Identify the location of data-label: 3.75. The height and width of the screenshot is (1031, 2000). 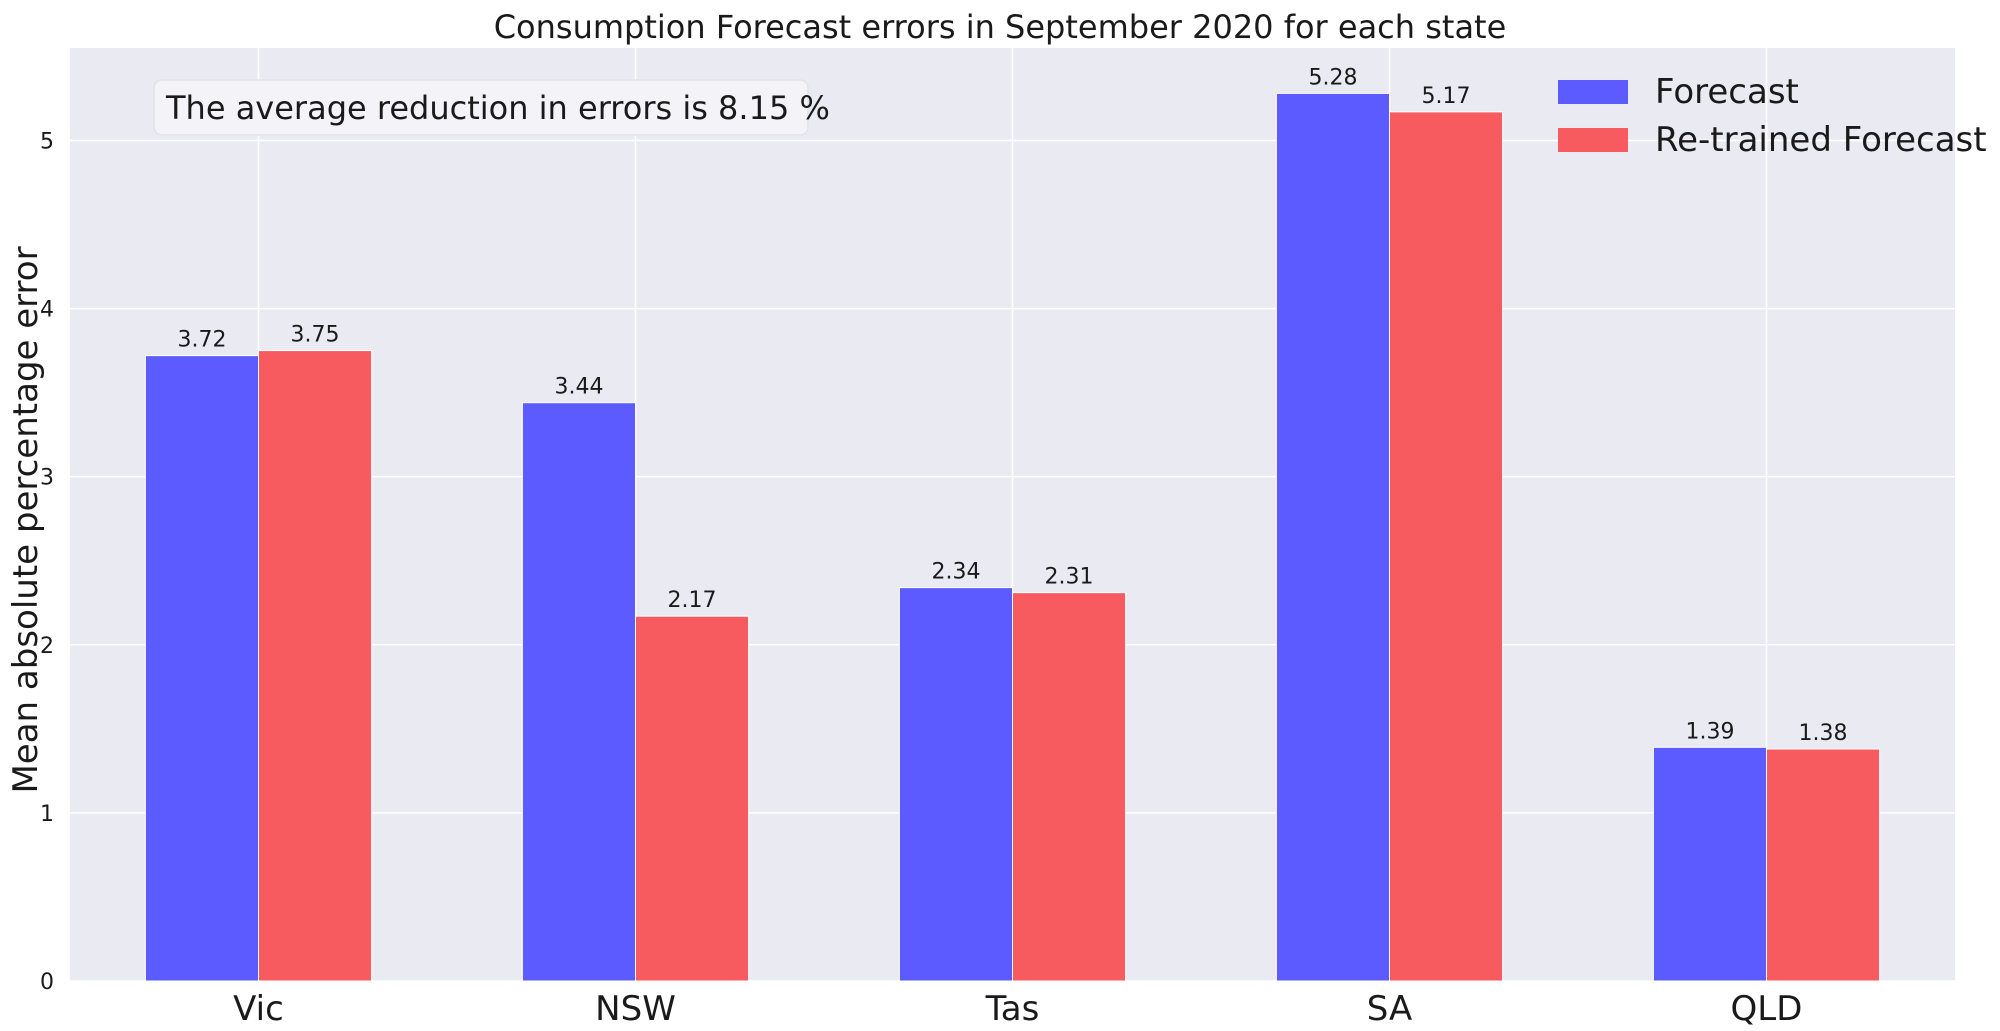
(315, 335).